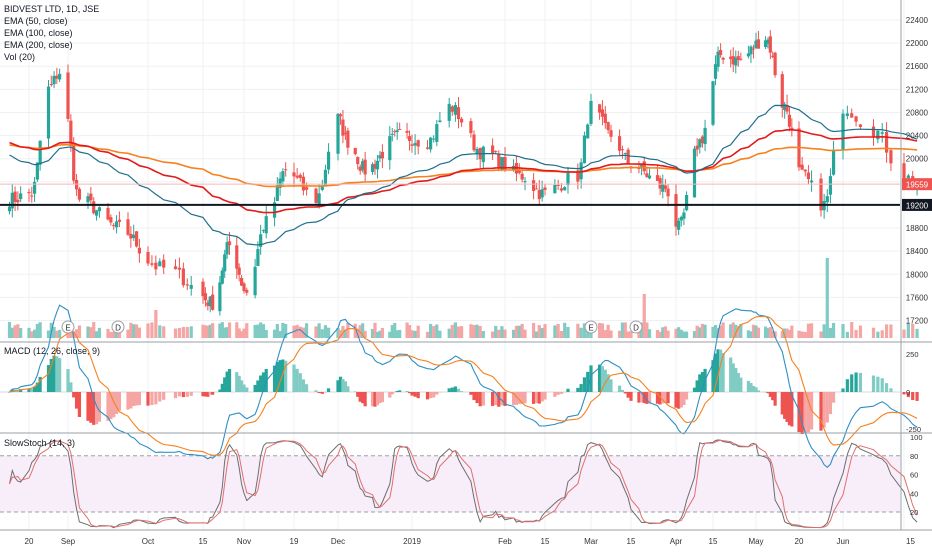  I want to click on legend-stoch: SlowStoch (14, 3), so click(39, 443).